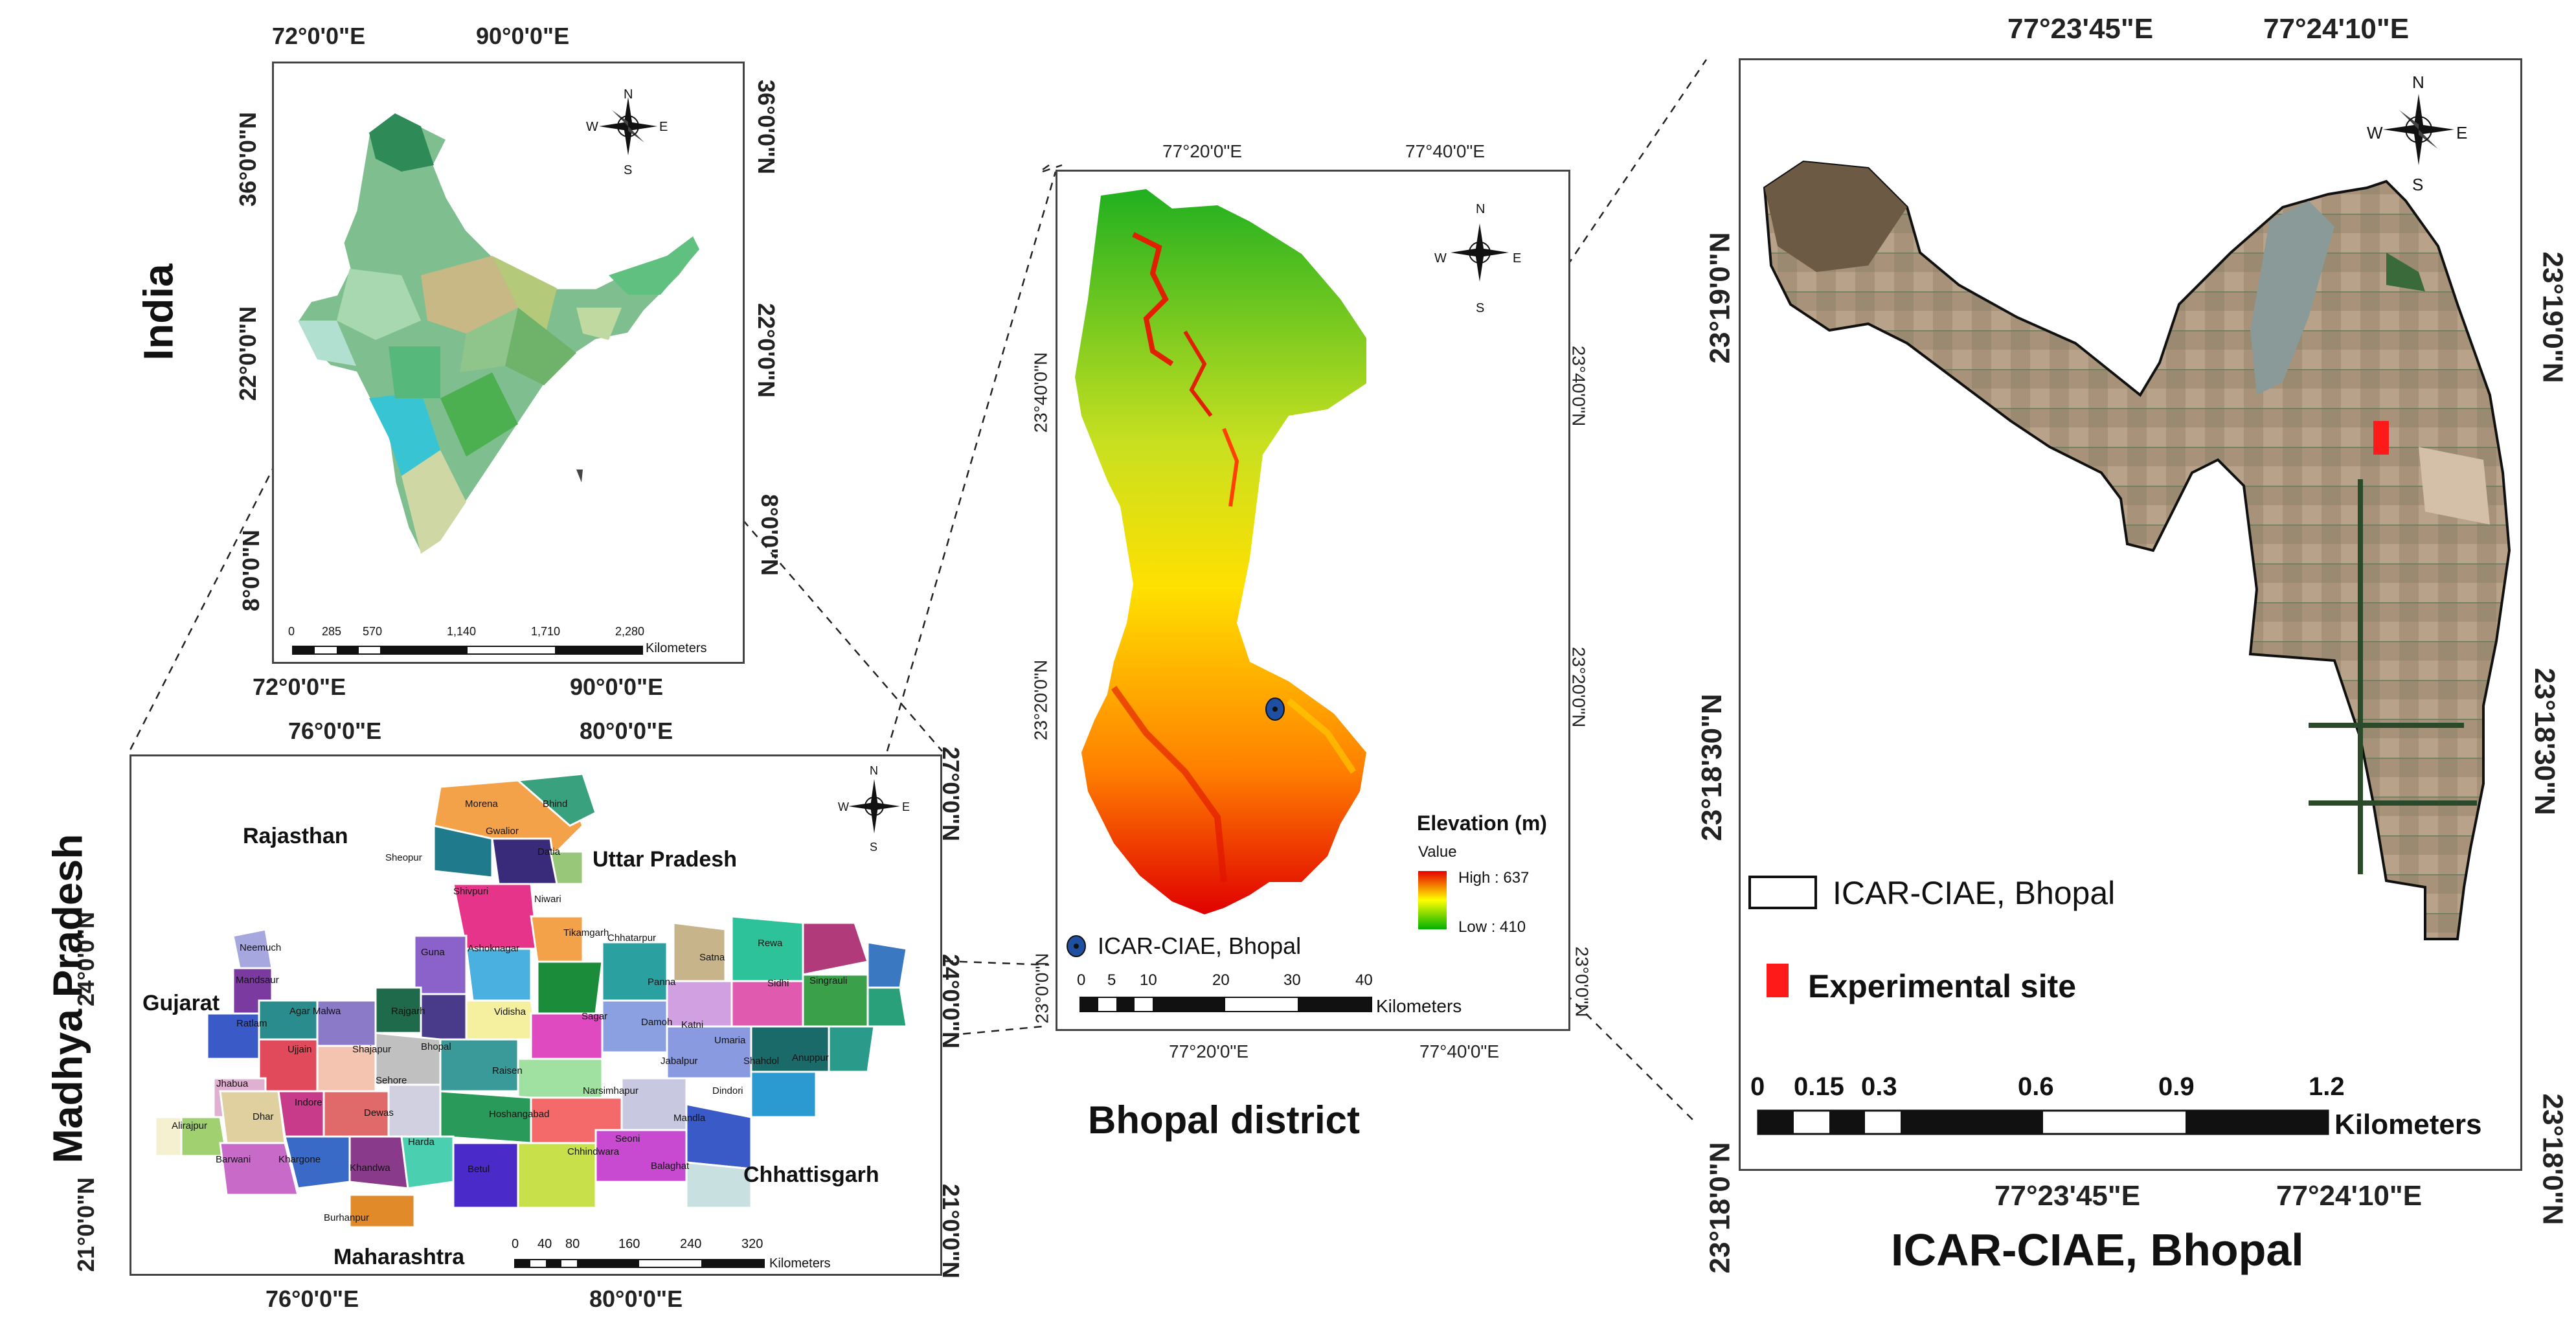 The width and height of the screenshot is (2576, 1325). I want to click on india-scale-0: 0, so click(291, 631).